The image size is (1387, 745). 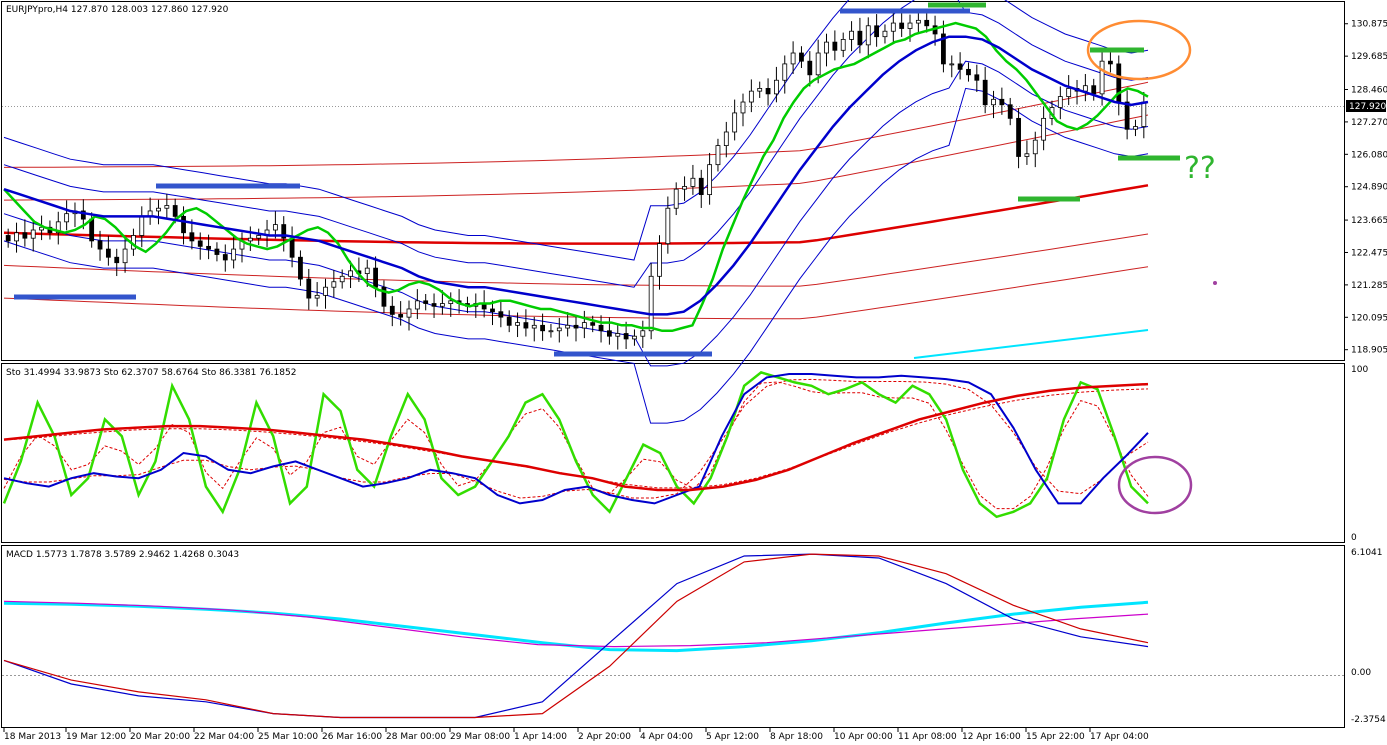 What do you see at coordinates (666, 737) in the screenshot?
I see `time-tick-label: 4 Apr 04:00` at bounding box center [666, 737].